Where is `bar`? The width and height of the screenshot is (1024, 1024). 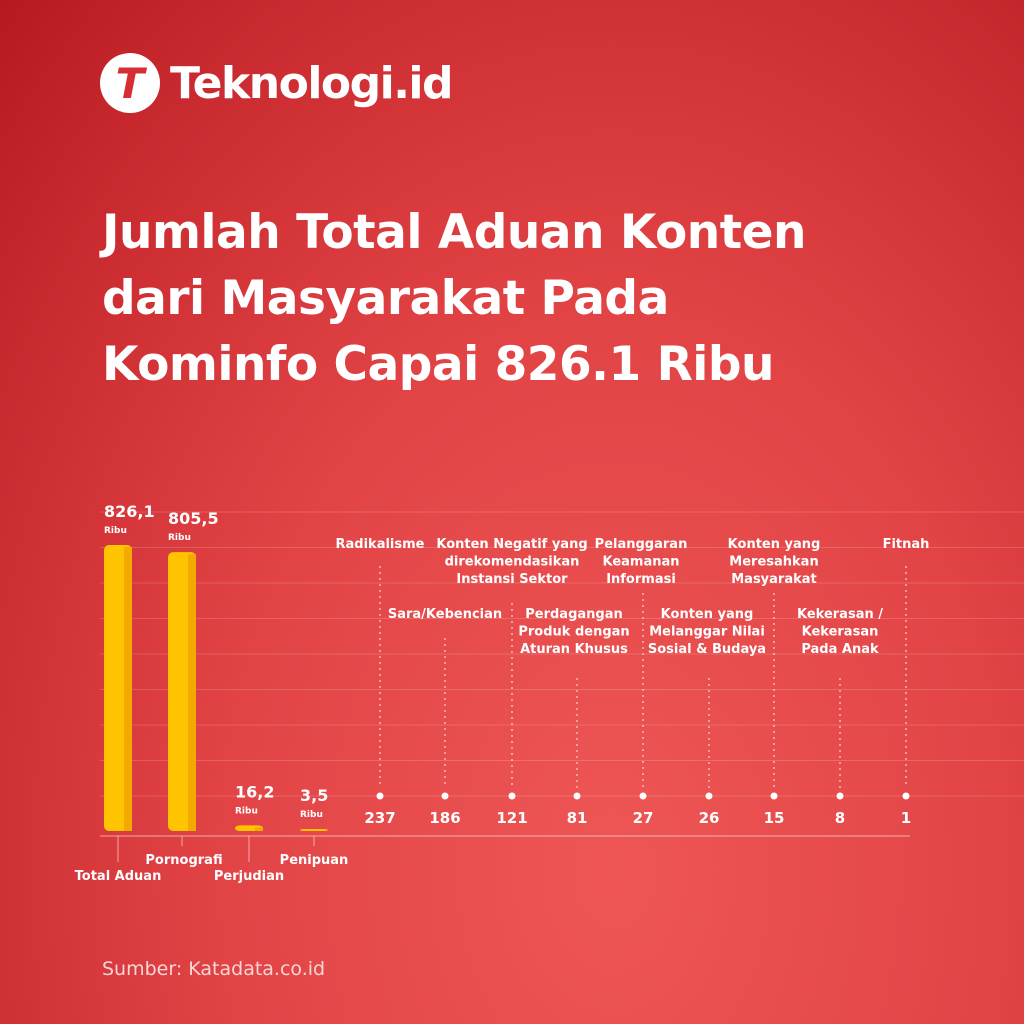
bar is located at coordinates (314, 830).